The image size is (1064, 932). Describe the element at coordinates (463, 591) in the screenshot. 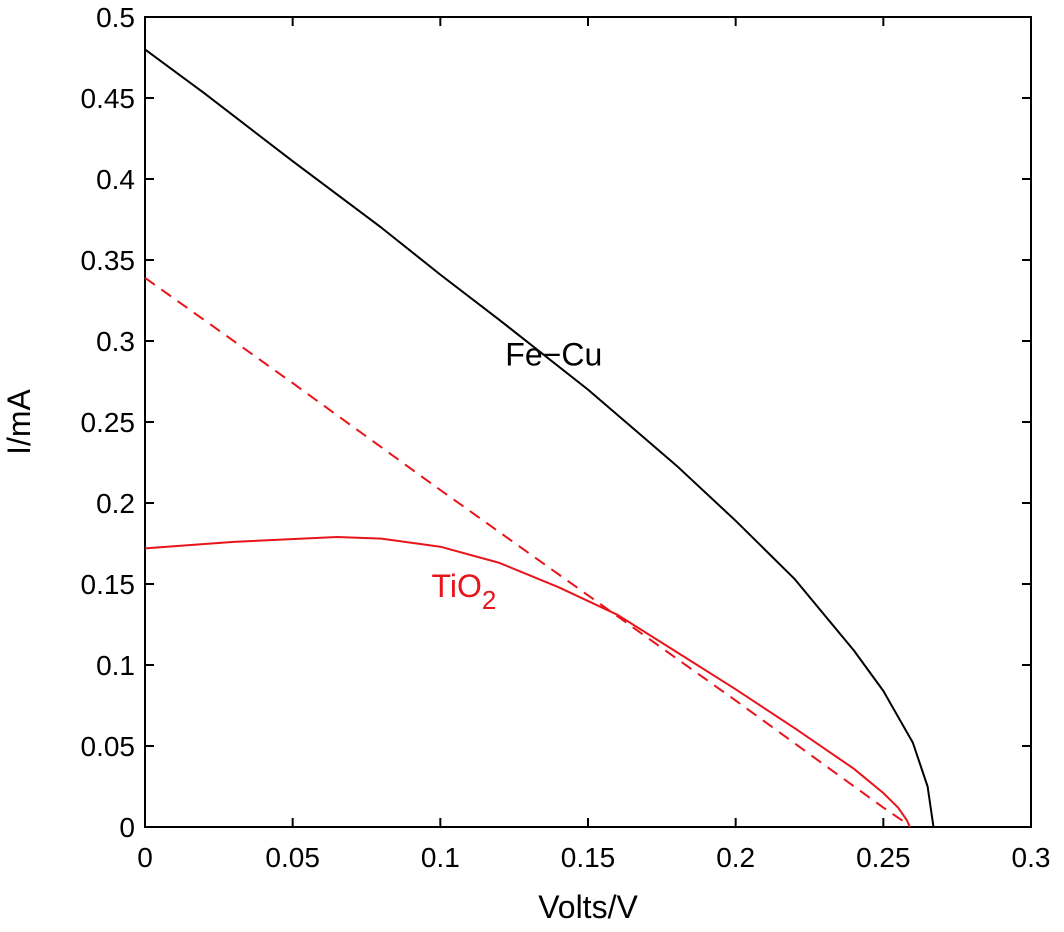

I see `annotation-label: TiO2` at that location.